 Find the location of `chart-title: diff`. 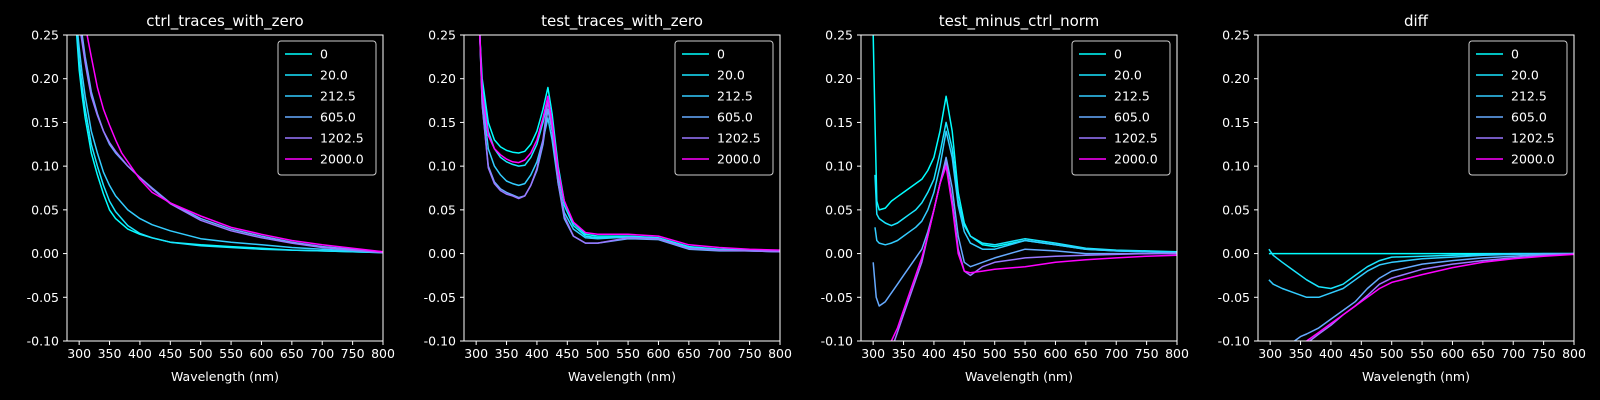

chart-title: diff is located at coordinates (1416, 21).